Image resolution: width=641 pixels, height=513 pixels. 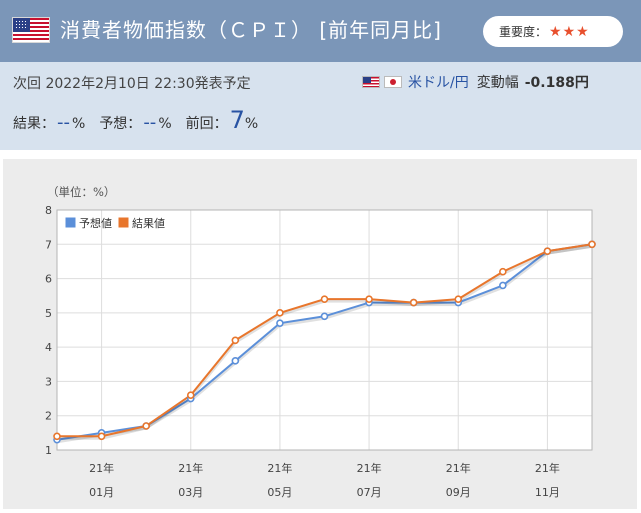 What do you see at coordinates (63, 122) in the screenshot?
I see `result-value: --` at bounding box center [63, 122].